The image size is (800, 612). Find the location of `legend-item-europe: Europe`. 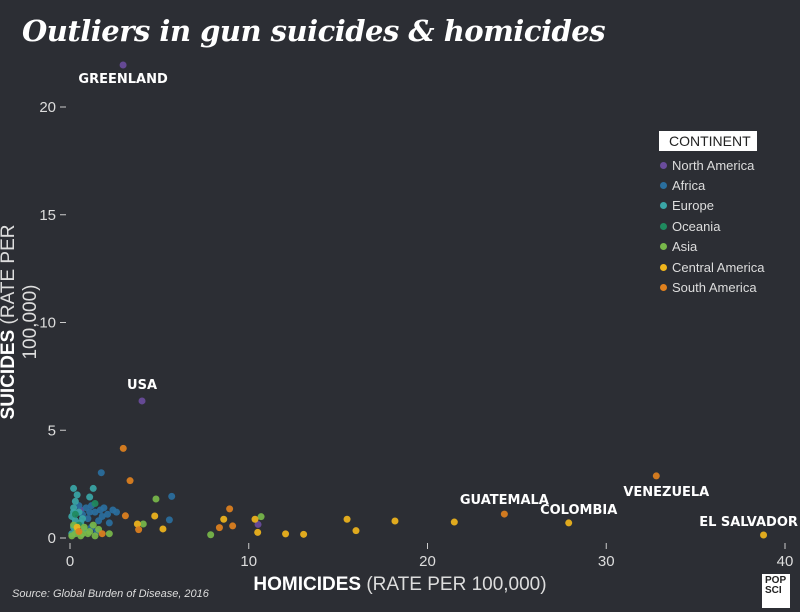

legend-item-europe: Europe is located at coordinates (712, 206).